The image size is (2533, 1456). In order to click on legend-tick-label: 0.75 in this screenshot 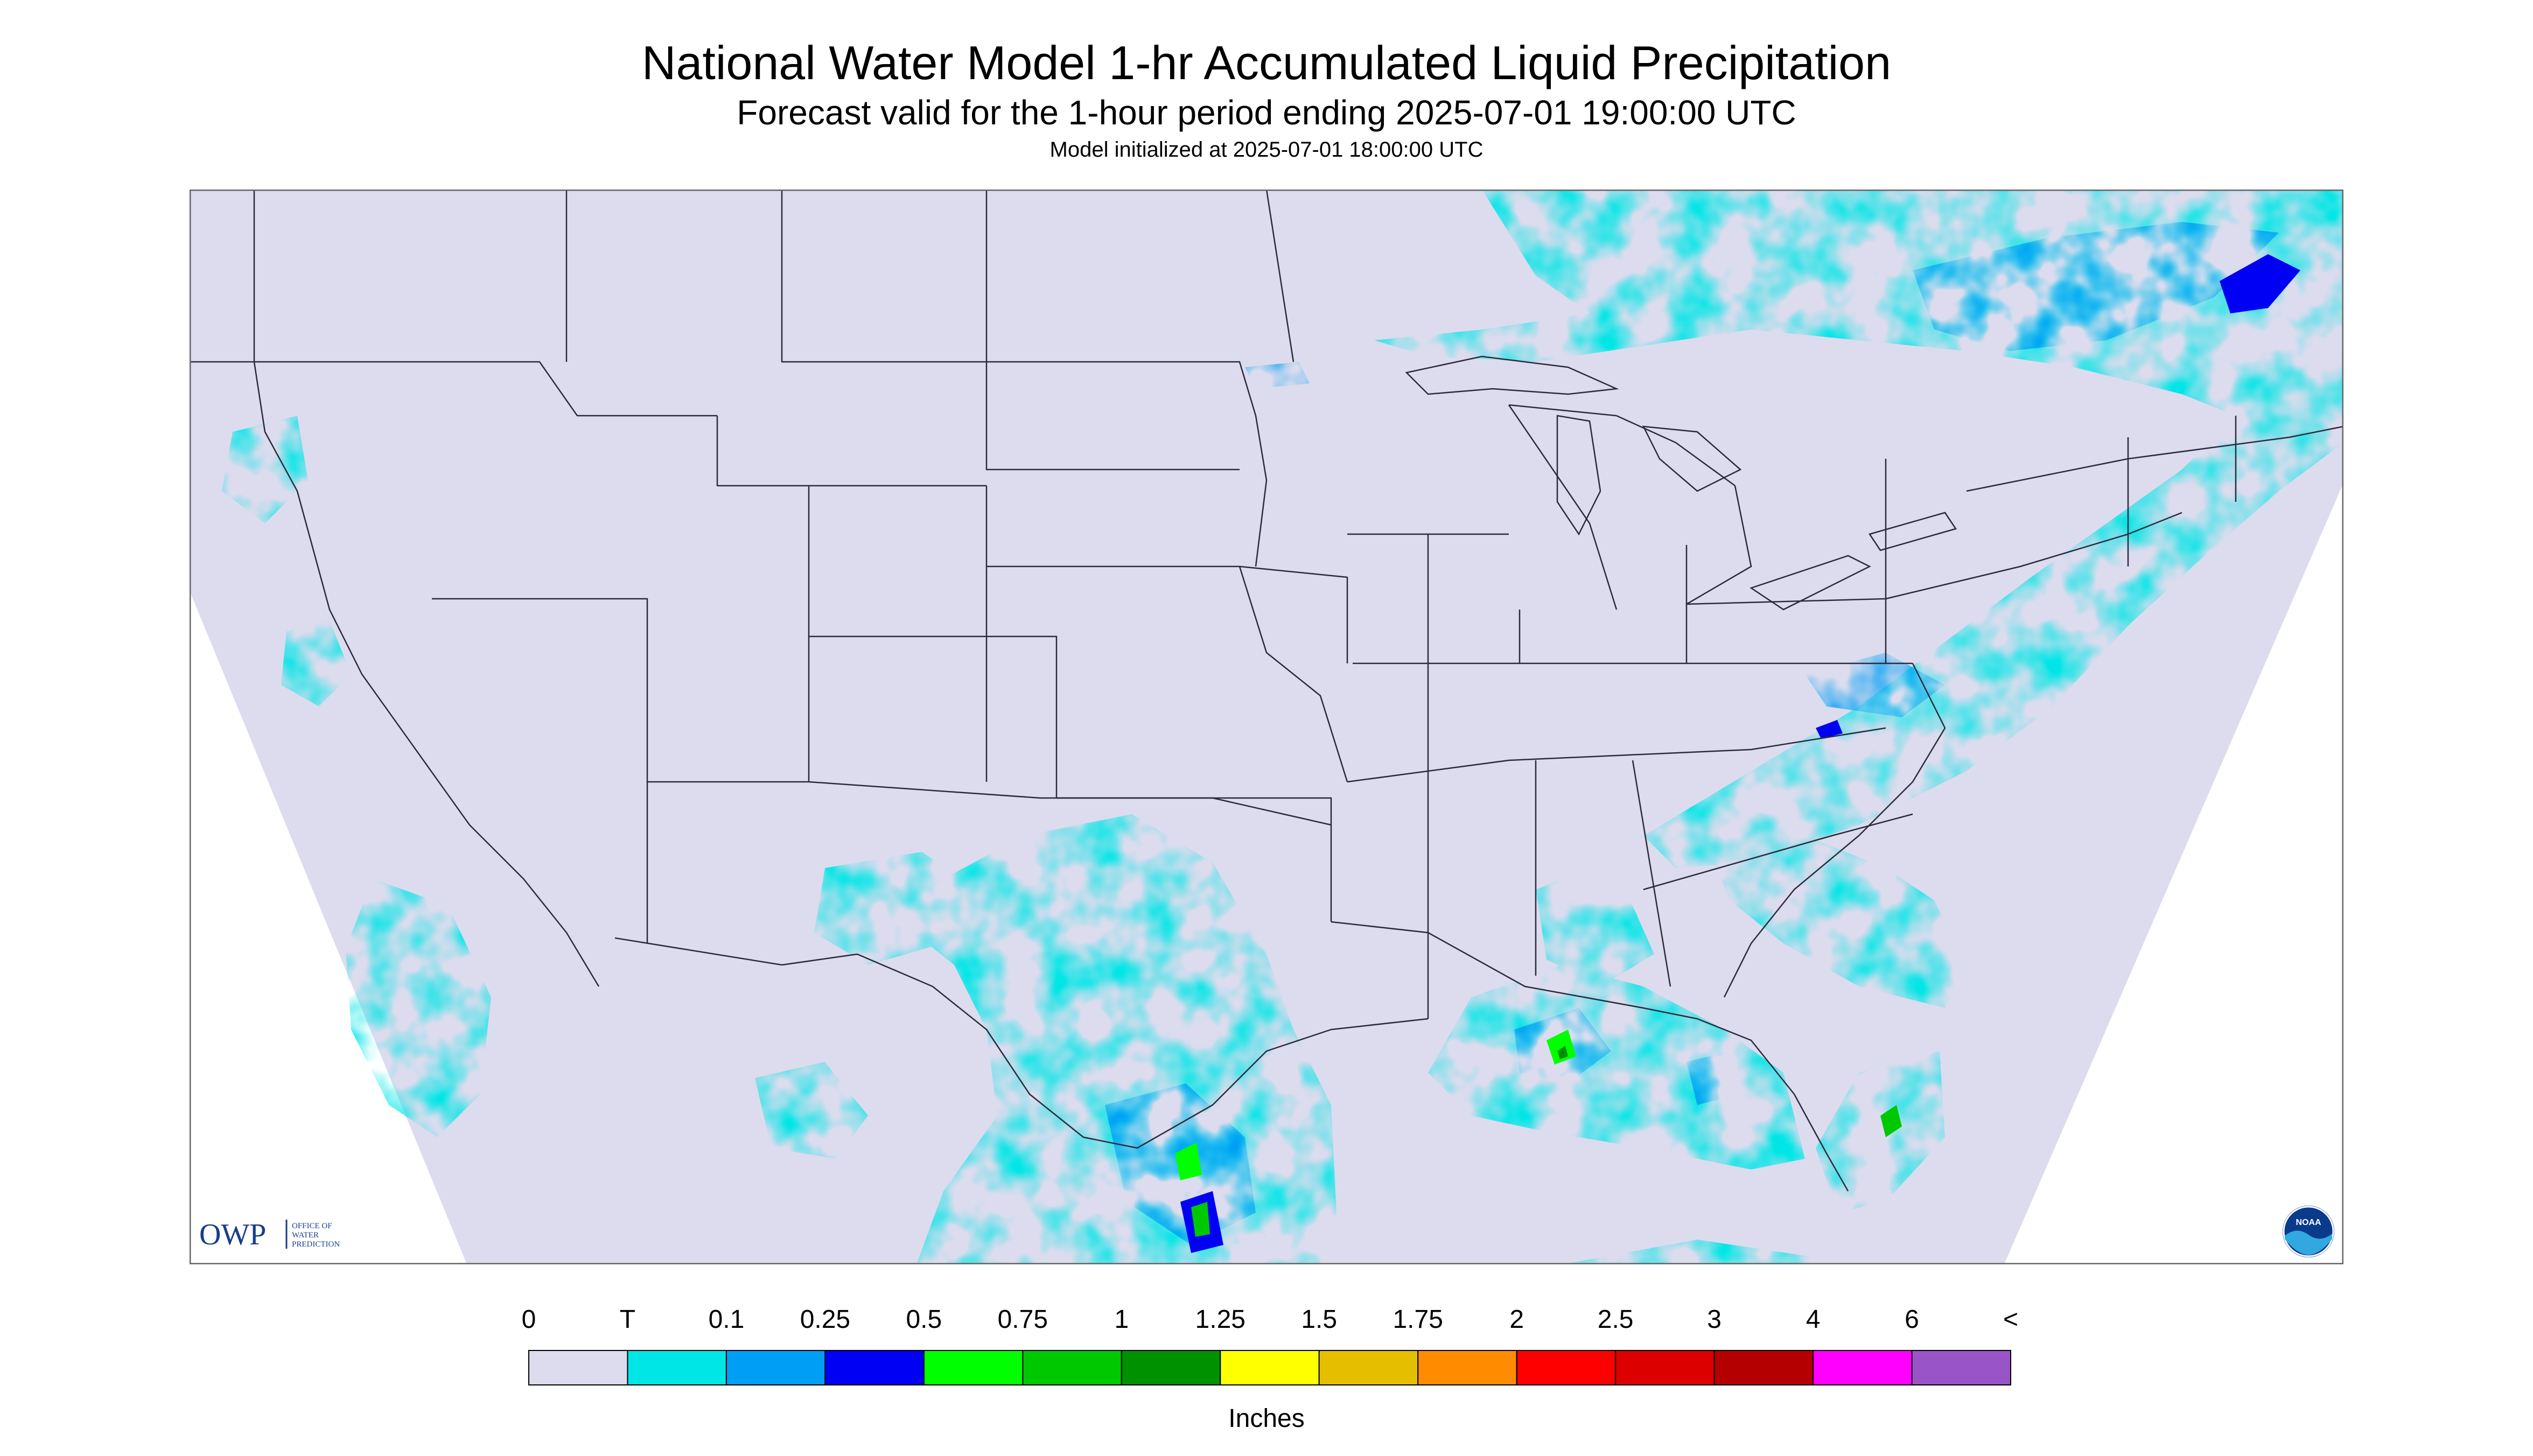, I will do `click(1023, 1319)`.